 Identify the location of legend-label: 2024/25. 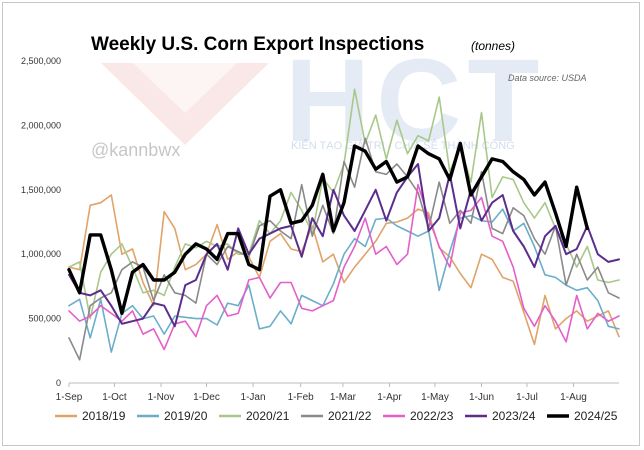
(596, 416).